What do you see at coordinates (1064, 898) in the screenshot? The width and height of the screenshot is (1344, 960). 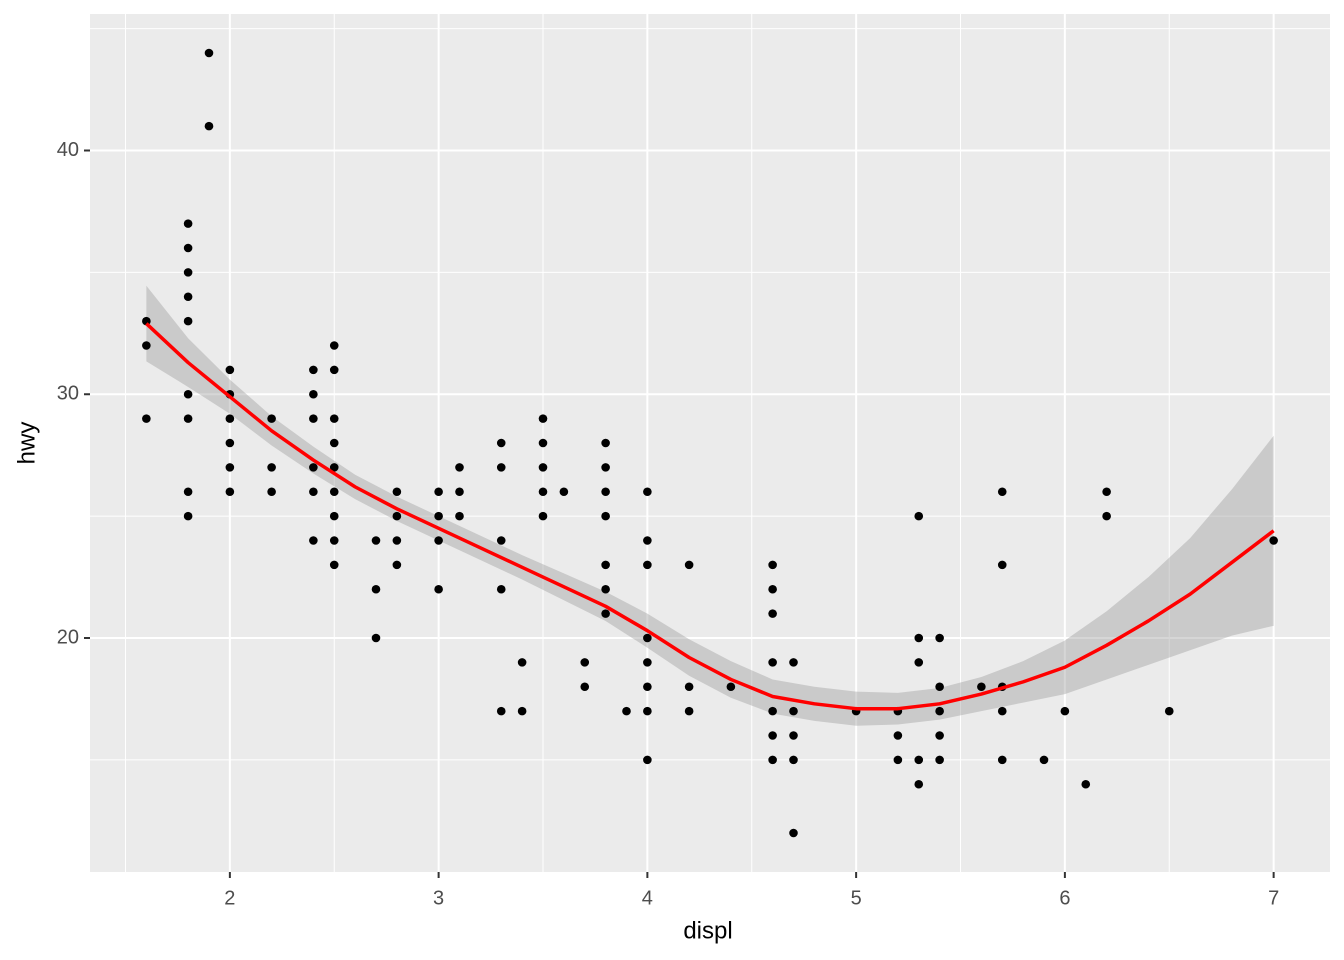 I see `x-tick-label: 6` at bounding box center [1064, 898].